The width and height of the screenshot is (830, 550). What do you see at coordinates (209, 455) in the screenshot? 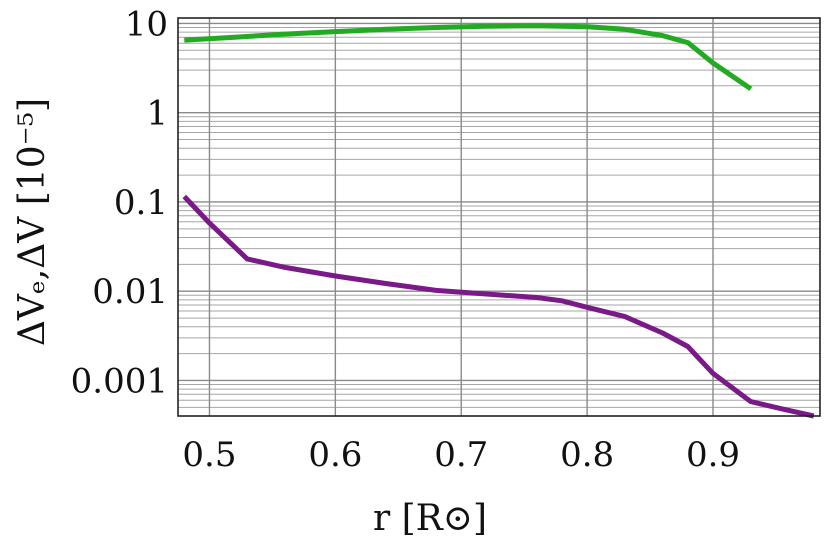
I see `x-tick-label: 0.5` at bounding box center [209, 455].